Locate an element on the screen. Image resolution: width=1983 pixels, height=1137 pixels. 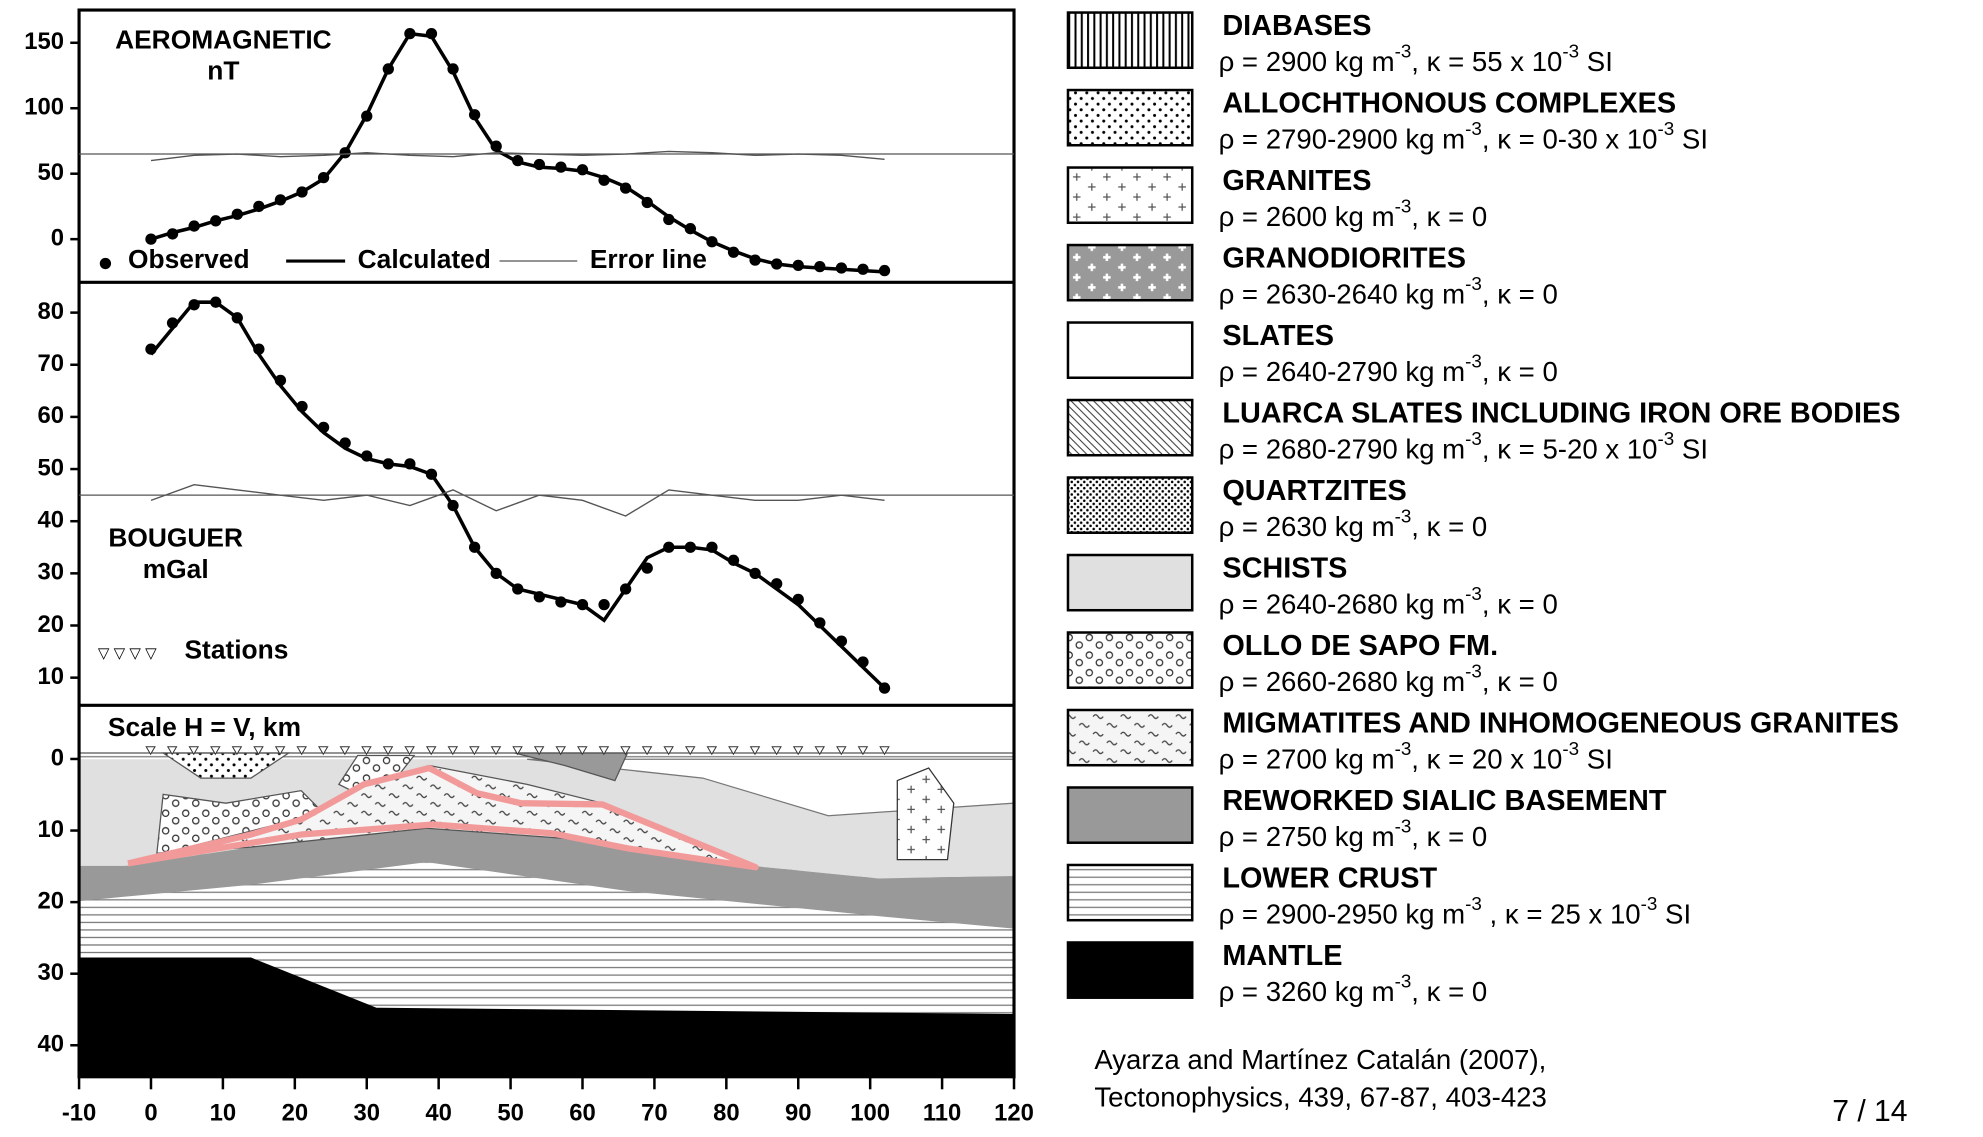
description-part: ρ = 2700 kg m is located at coordinates (1307, 759).